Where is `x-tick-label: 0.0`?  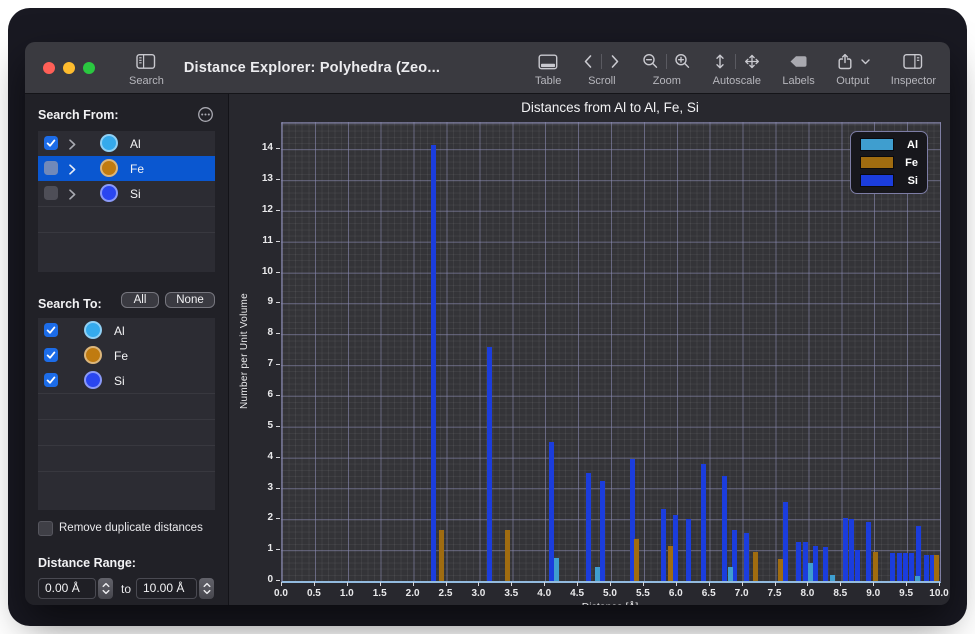 x-tick-label: 0.0 is located at coordinates (281, 593).